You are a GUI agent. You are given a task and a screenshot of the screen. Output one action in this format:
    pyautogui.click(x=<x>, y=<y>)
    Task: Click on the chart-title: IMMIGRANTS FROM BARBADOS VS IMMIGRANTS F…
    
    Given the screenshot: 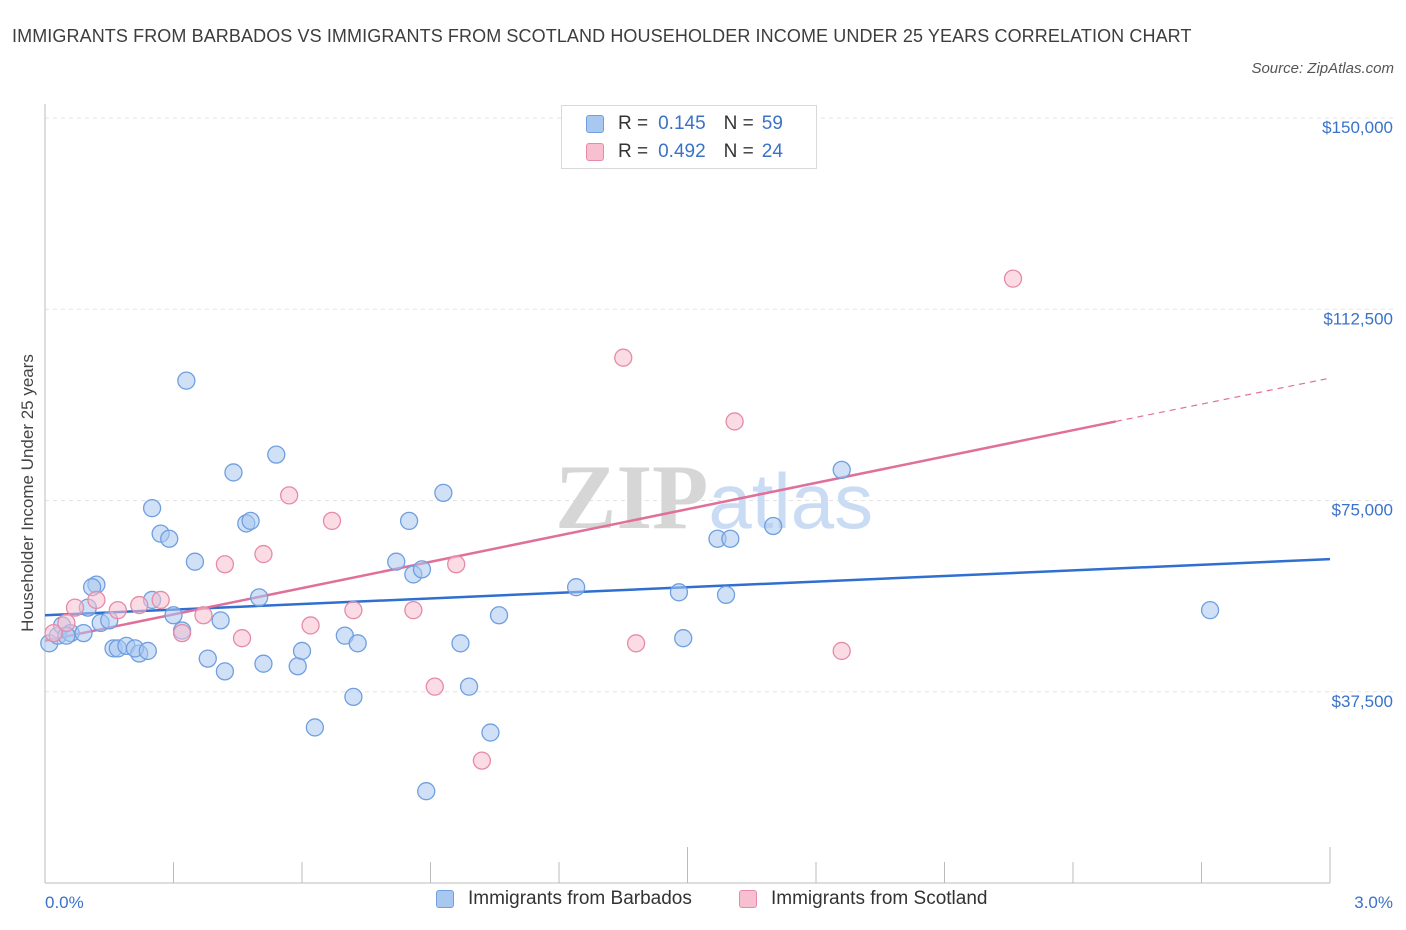 What is the action you would take?
    pyautogui.click(x=602, y=36)
    